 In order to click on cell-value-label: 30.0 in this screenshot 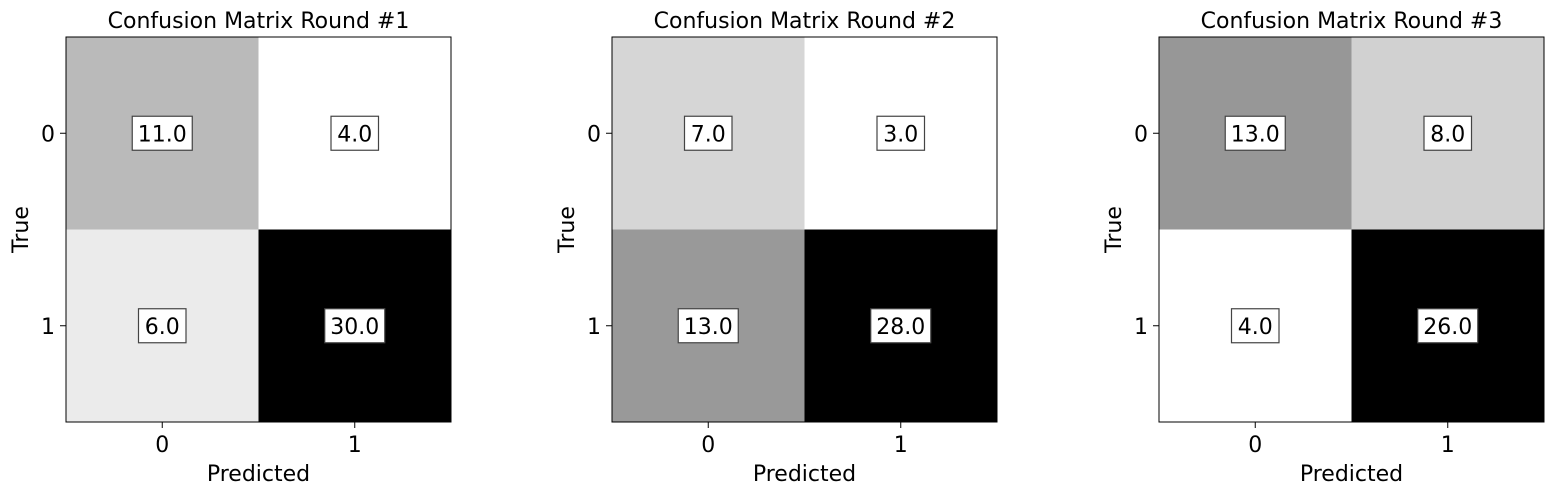, I will do `click(354, 327)`.